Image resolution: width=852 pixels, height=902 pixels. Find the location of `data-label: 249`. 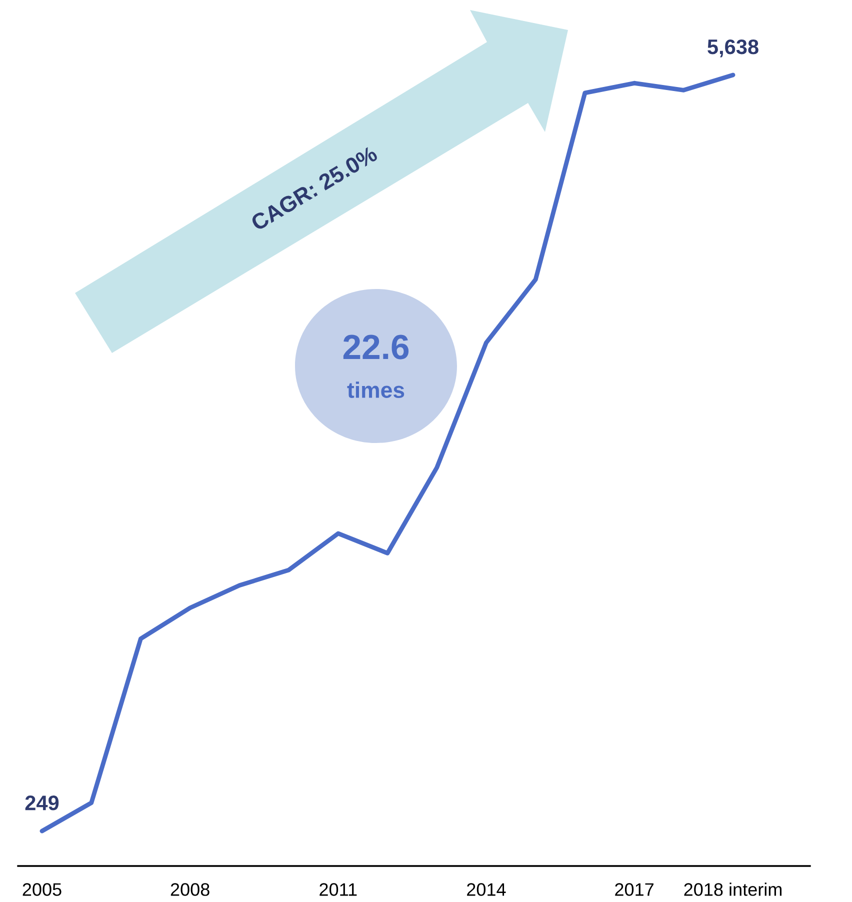

data-label: 249 is located at coordinates (42, 803).